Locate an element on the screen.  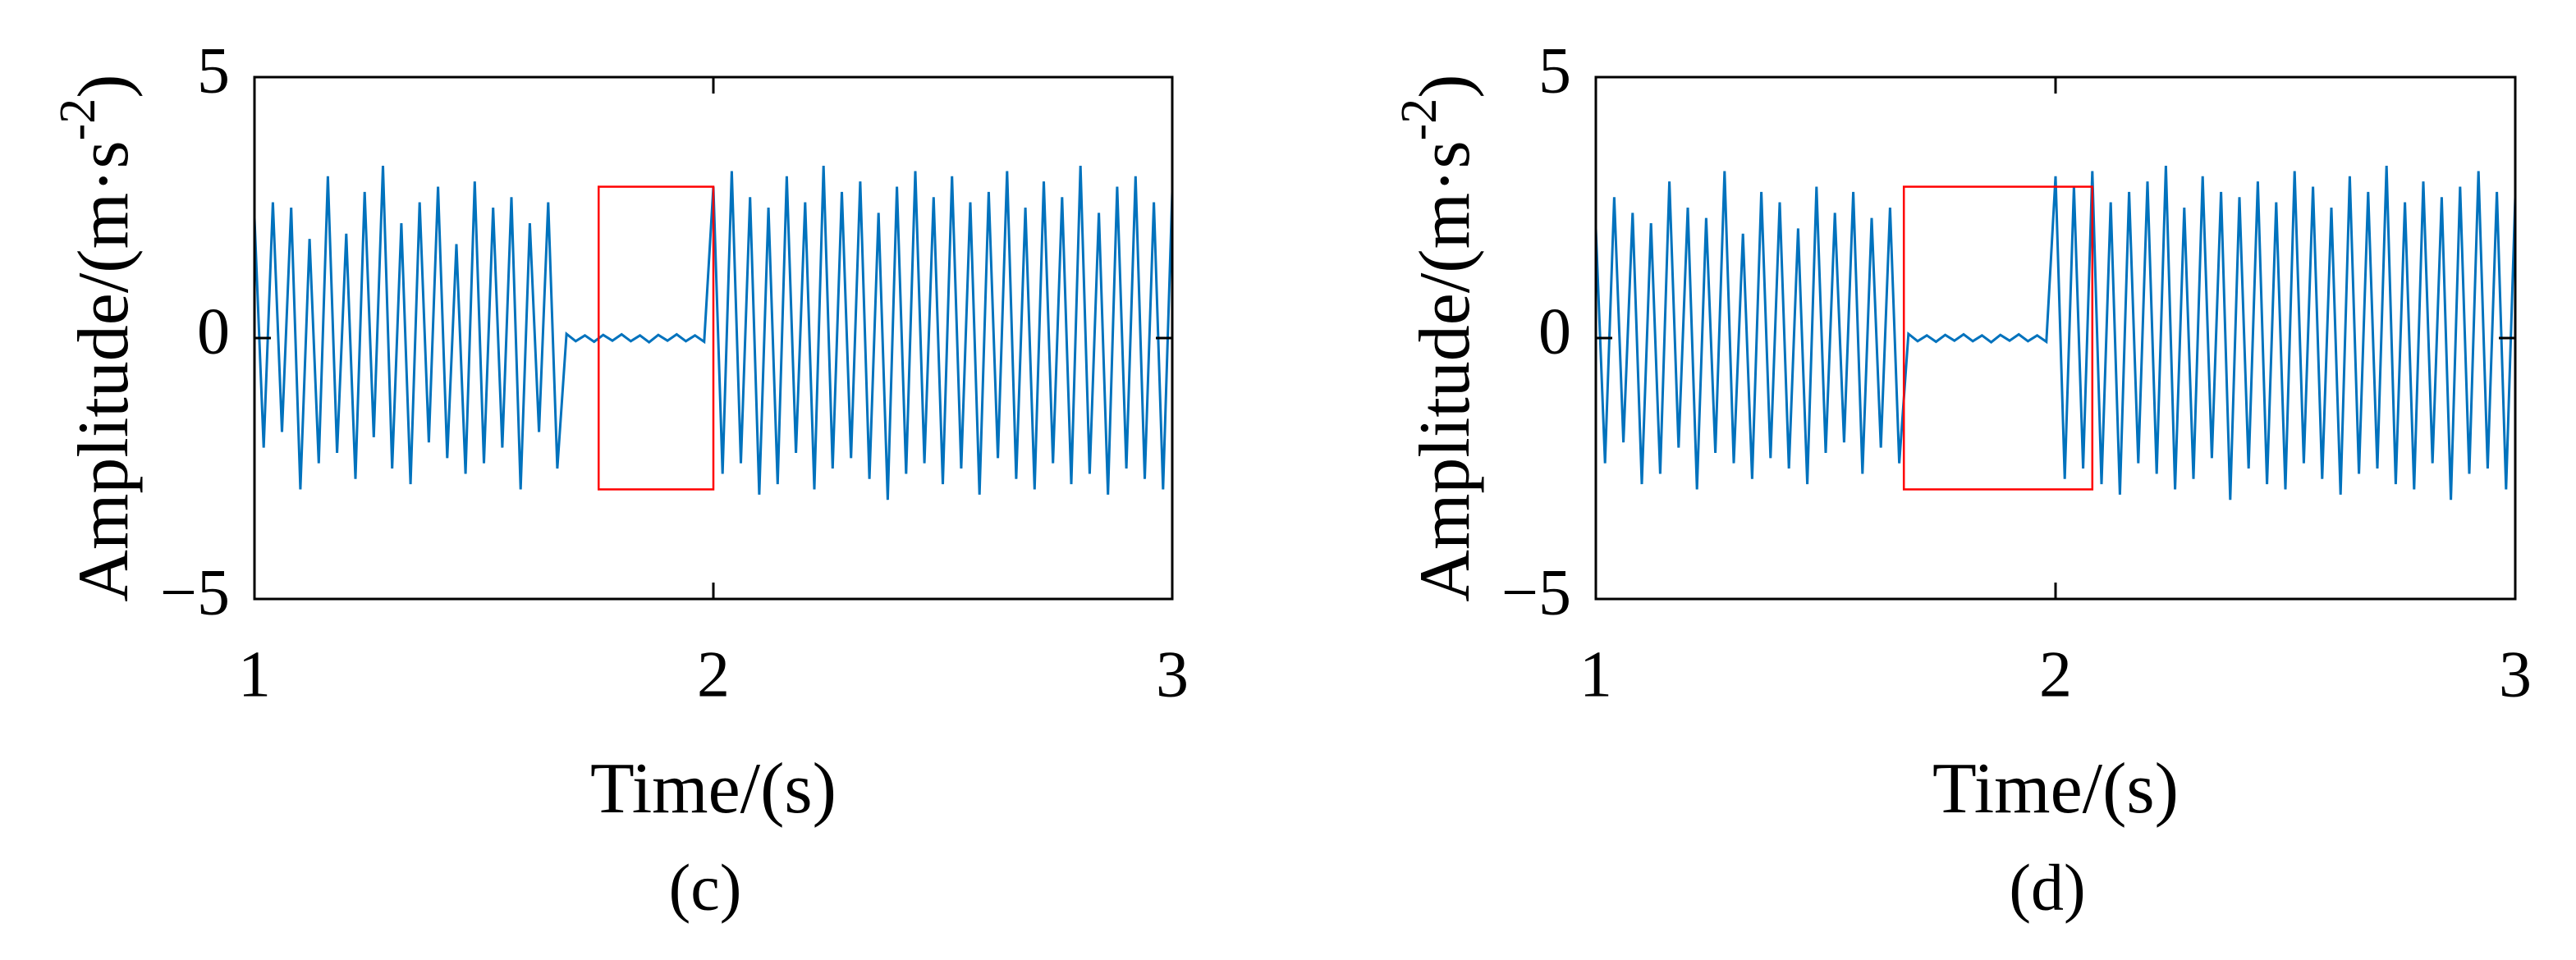
plot-area is located at coordinates (2056, 333).